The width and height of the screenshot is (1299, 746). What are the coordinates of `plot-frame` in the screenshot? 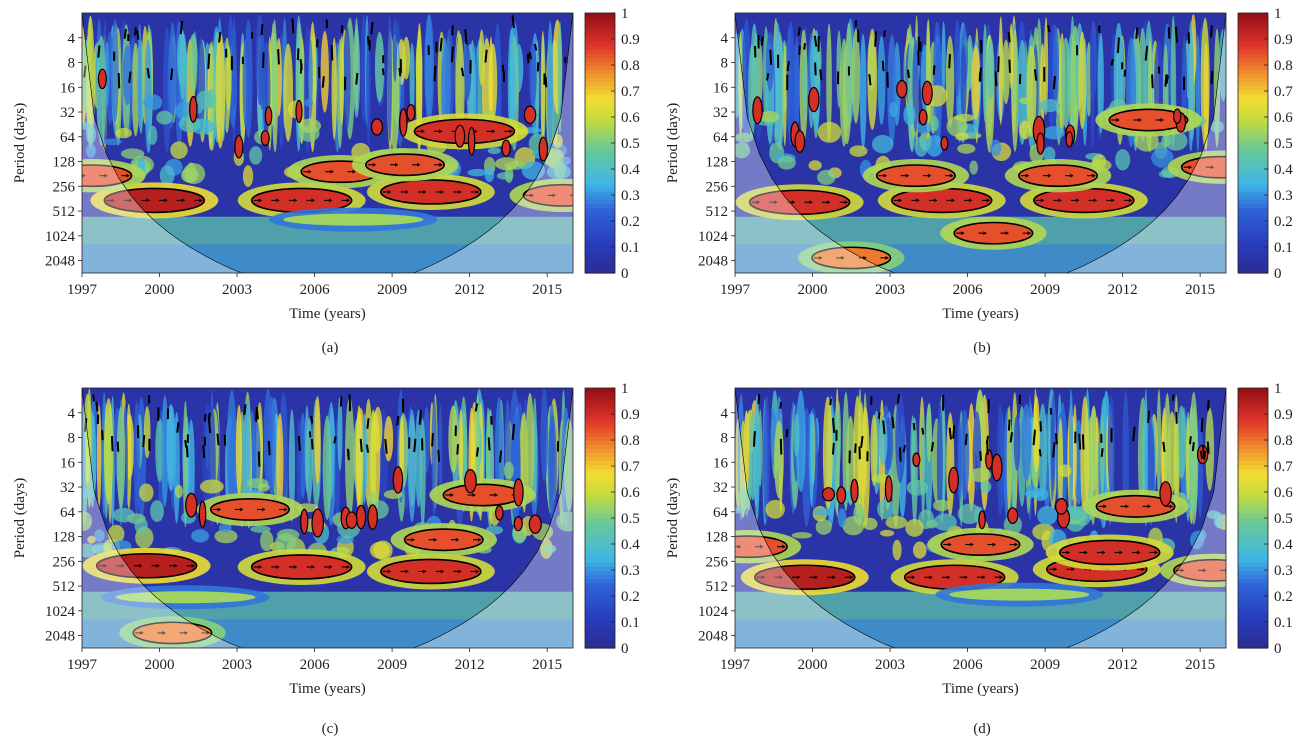 It's located at (327, 518).